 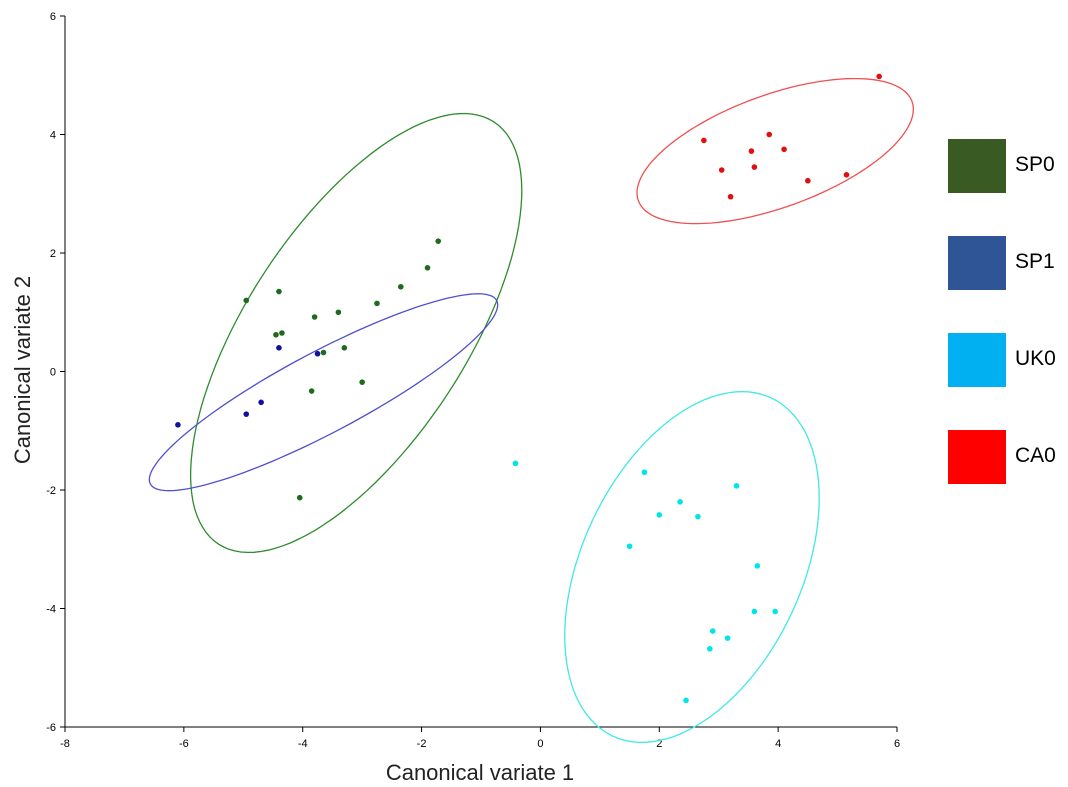 What do you see at coordinates (53, 373) in the screenshot?
I see `y-tick-label: 0` at bounding box center [53, 373].